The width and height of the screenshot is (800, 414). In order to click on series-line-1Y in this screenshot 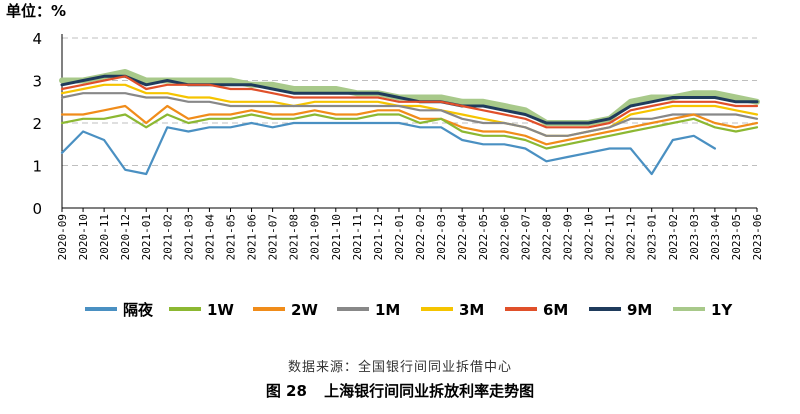, I will do `click(409, 97)`.